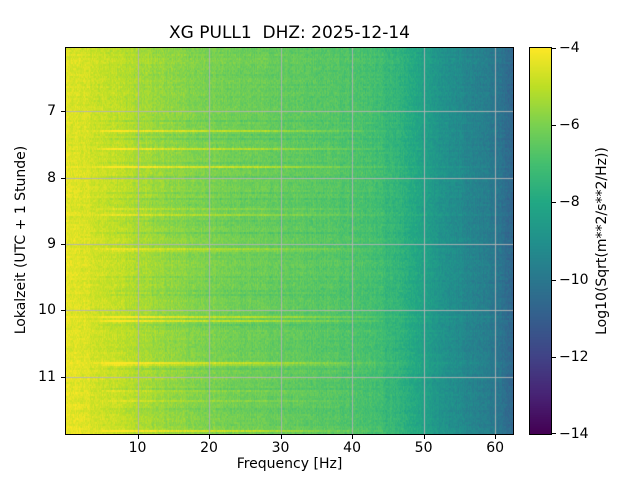  What do you see at coordinates (47, 310) in the screenshot?
I see `y-tick-label: 10` at bounding box center [47, 310].